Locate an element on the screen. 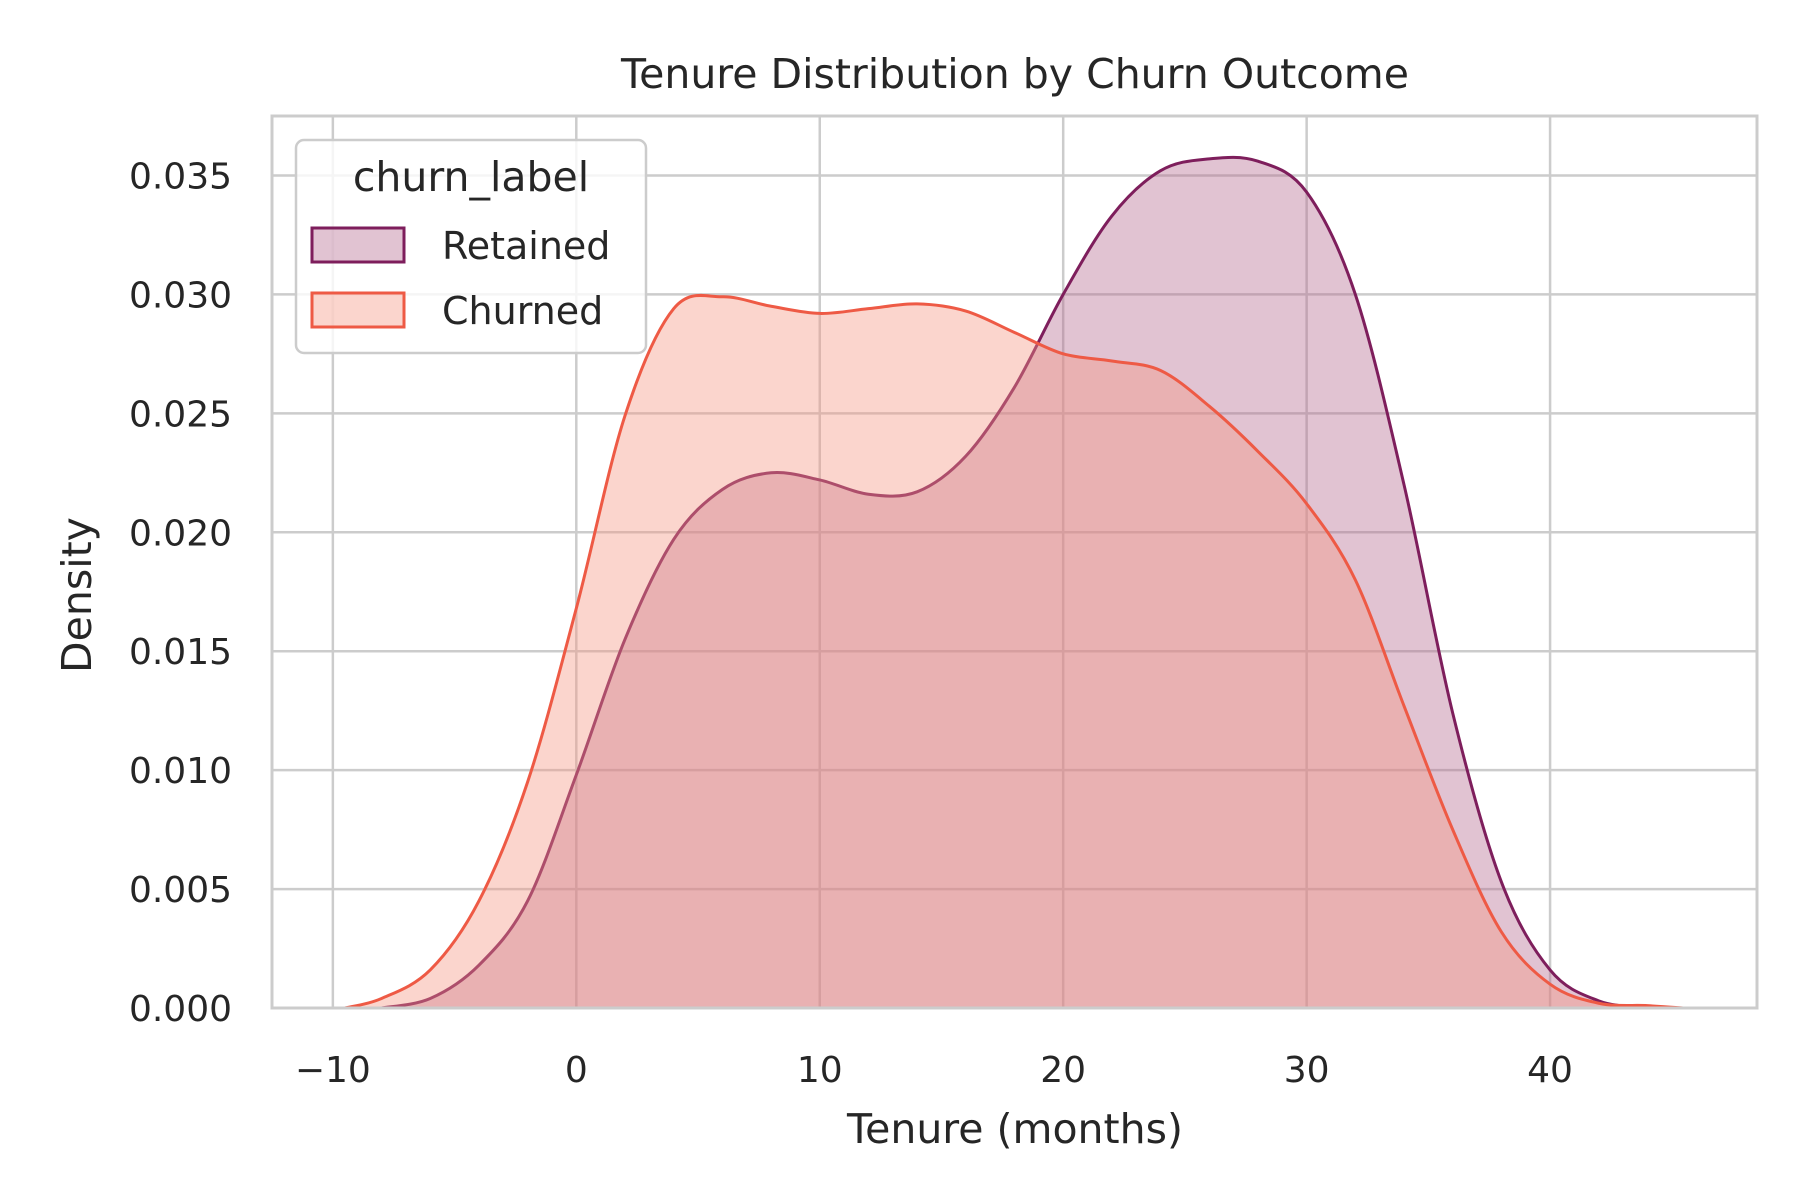  x-tick-label: 40 is located at coordinates (1550, 1070).